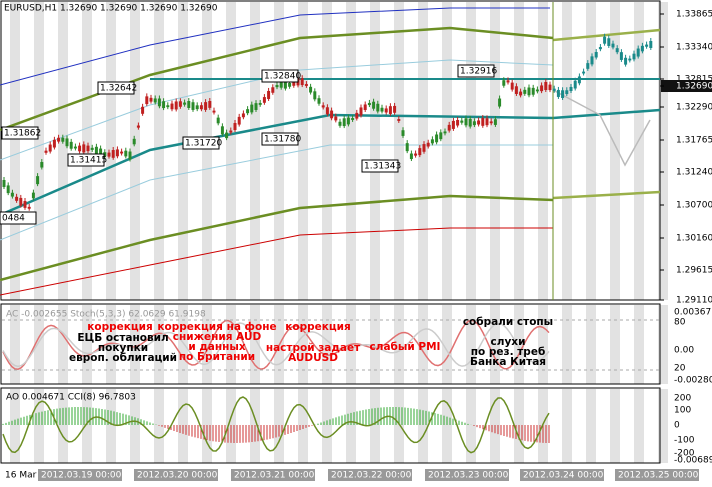 Image resolution: width=712 pixels, height=487 pixels. I want to click on price-label: 1.32690, so click(694, 87).